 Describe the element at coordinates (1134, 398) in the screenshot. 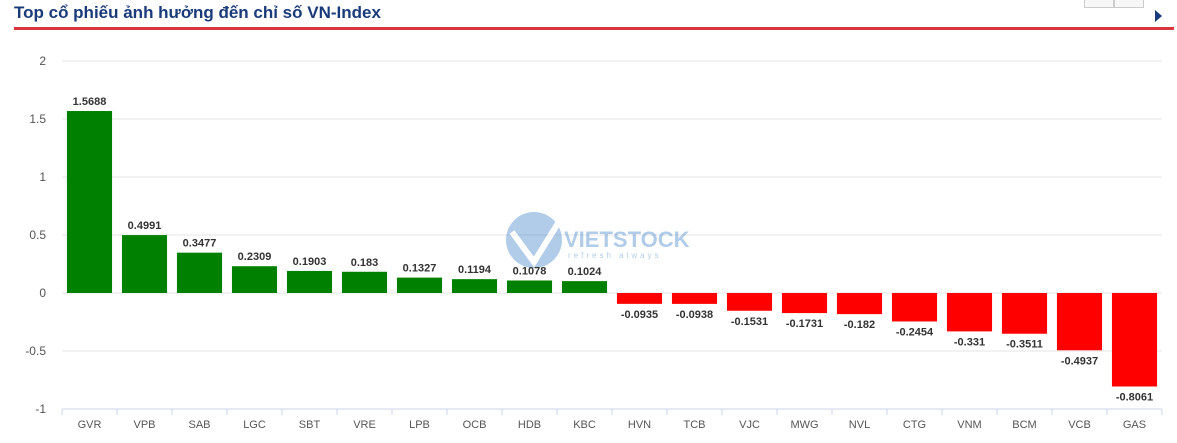

I see `data-label: -0.8061` at that location.